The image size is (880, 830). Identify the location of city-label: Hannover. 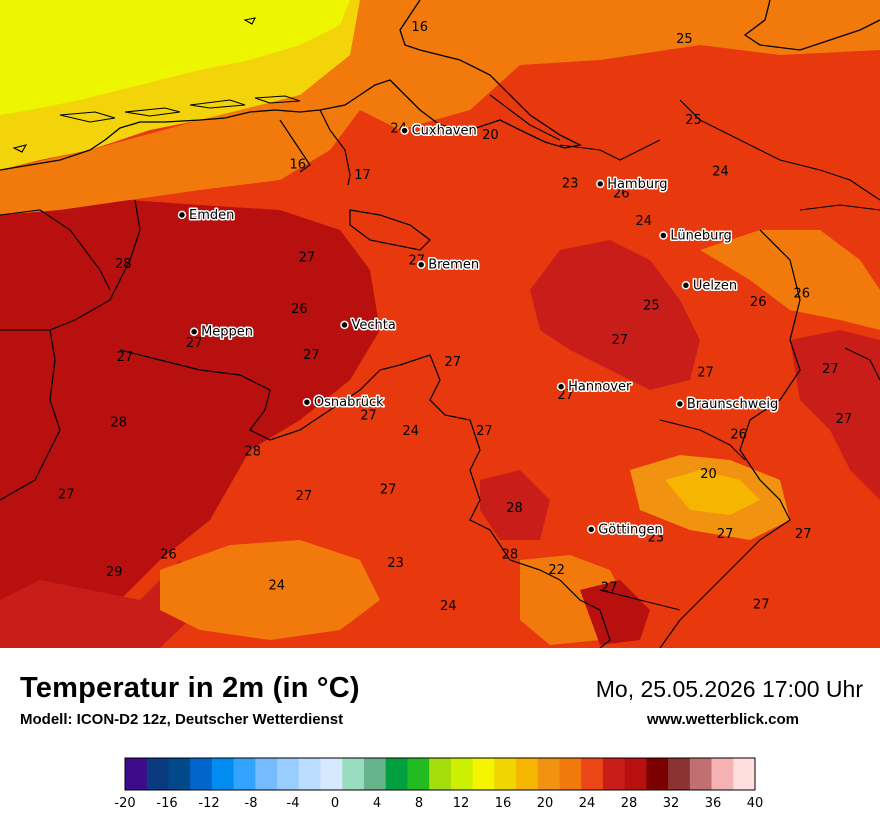
(600, 387).